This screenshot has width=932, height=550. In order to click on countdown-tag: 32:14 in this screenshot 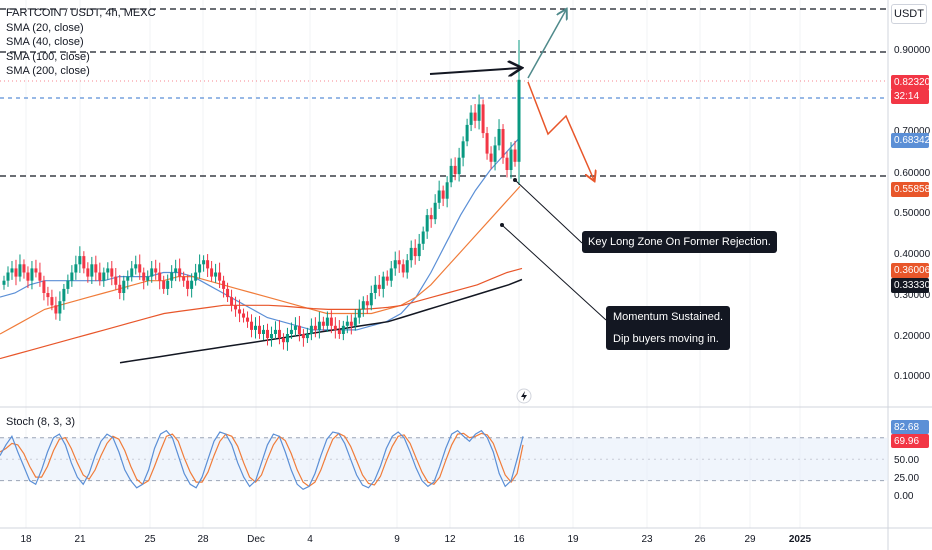, I will do `click(910, 96)`.